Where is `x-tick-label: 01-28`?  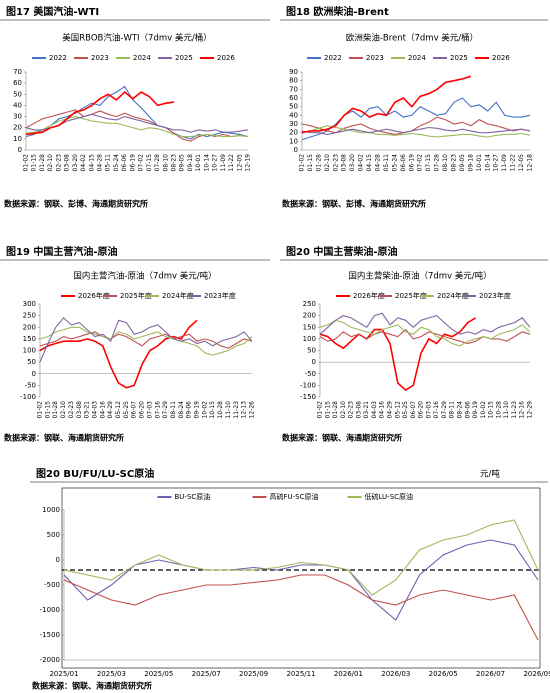
x-tick-label: 01-28 is located at coordinates (42, 163).